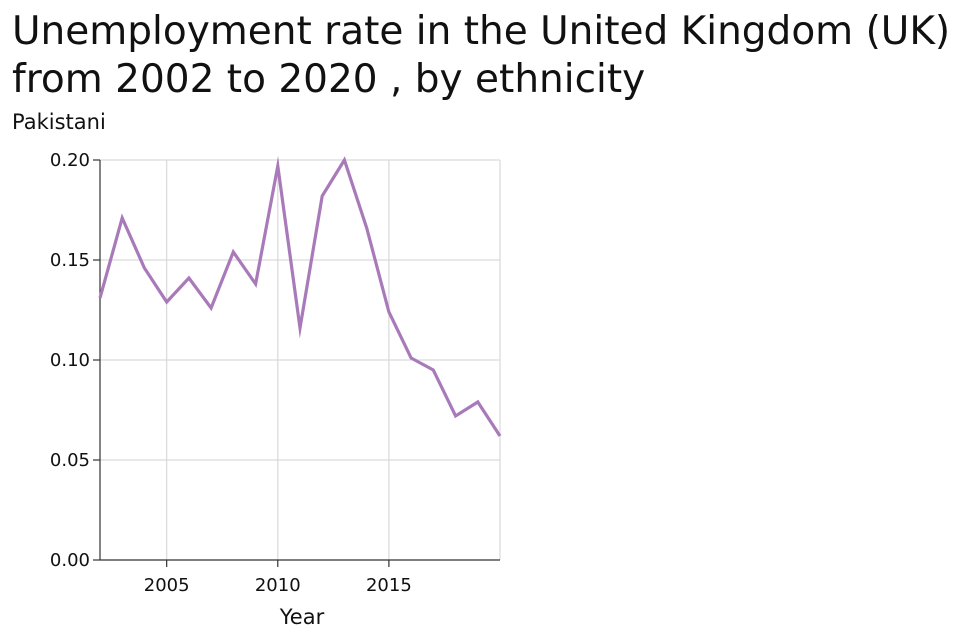  I want to click on x-tick-label: 2005, so click(167, 585).